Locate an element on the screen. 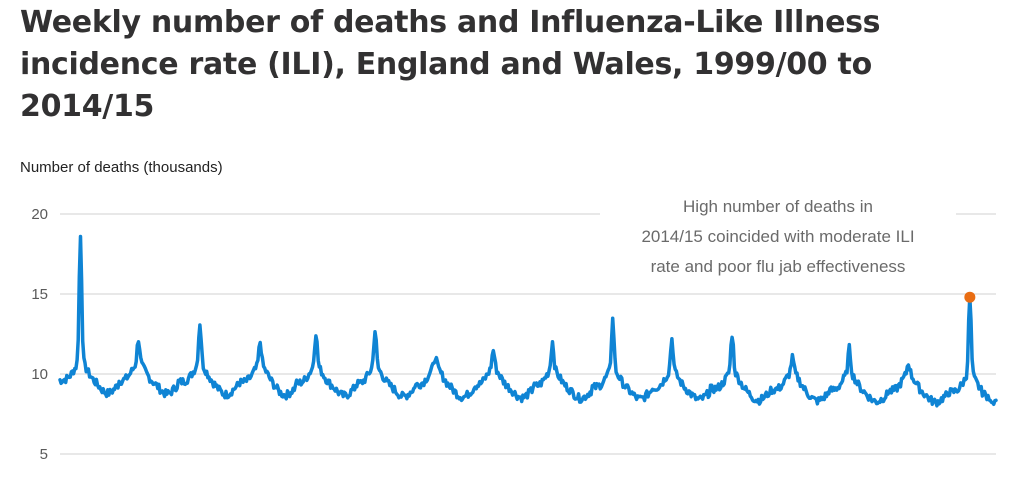 This screenshot has width=1024, height=502. highlight-marker-layer is located at coordinates (970, 297).